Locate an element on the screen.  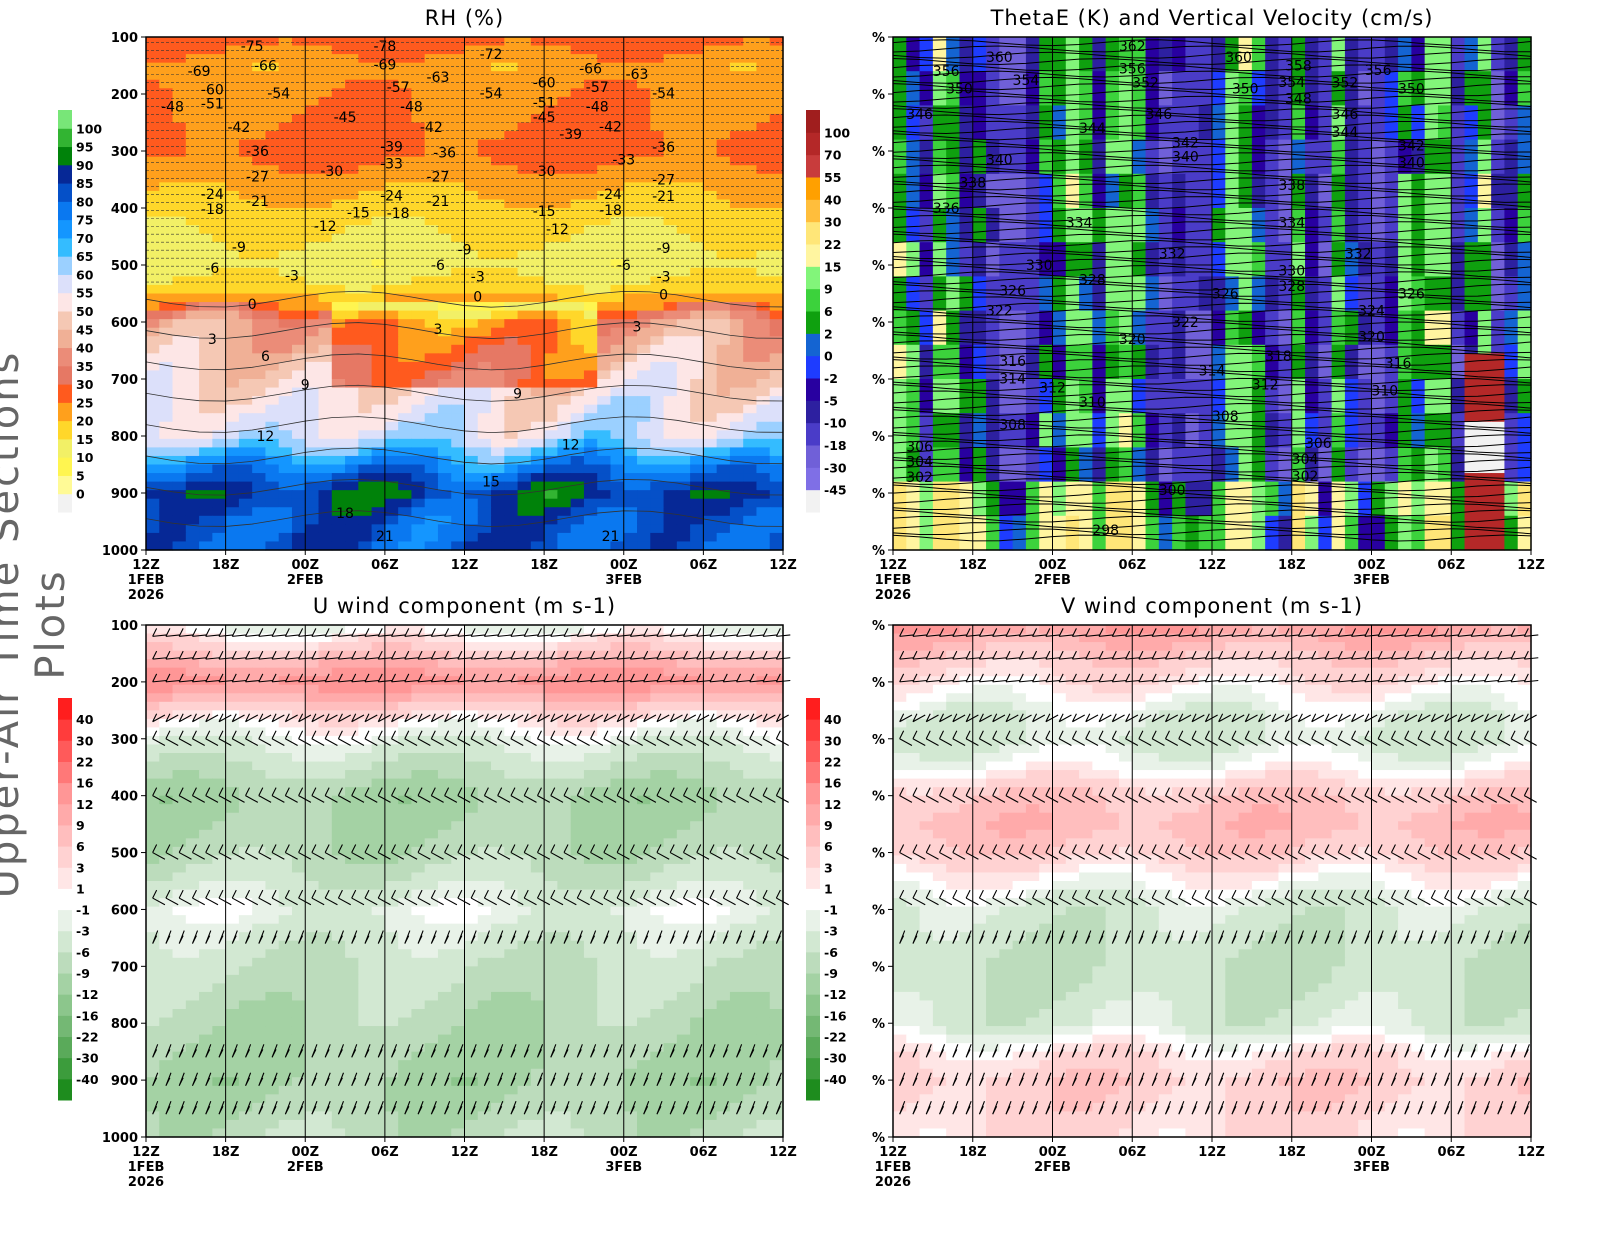
colorbar-swatch is located at coordinates (65, 448).